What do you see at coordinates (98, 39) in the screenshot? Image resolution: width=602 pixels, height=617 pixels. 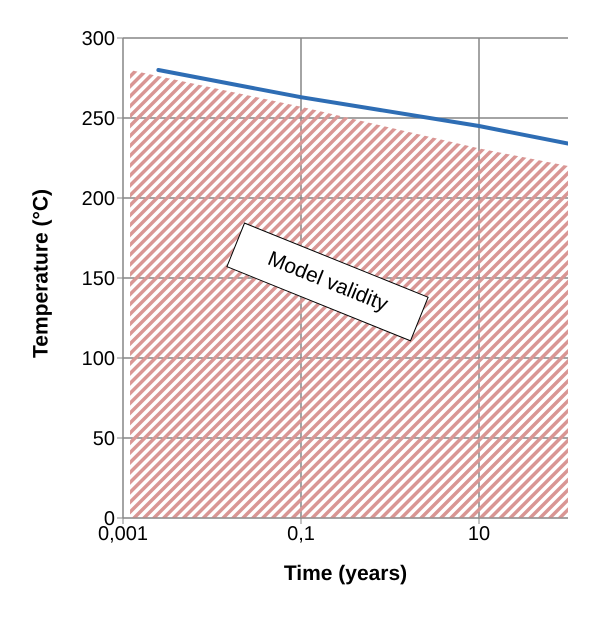 I see `y-tick-label: 300` at bounding box center [98, 39].